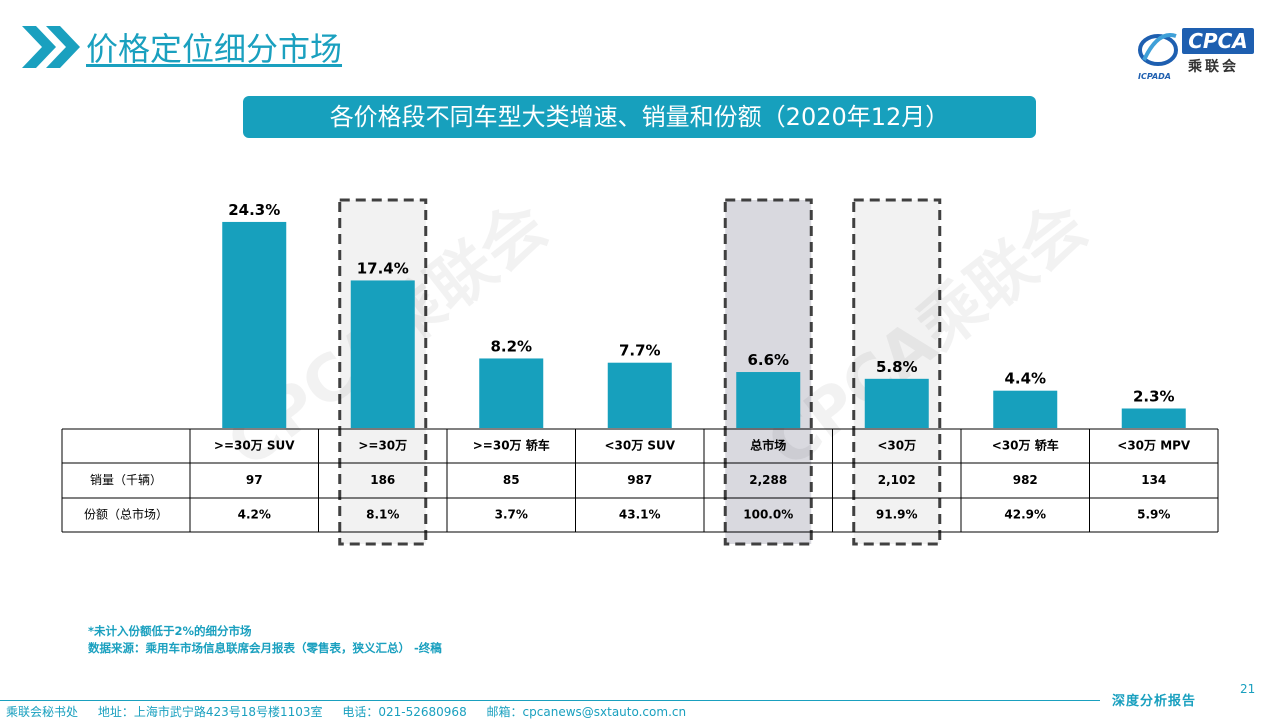 The image size is (1280, 720). Describe the element at coordinates (1025, 379) in the screenshot. I see `data-label: 4.4%` at that location.